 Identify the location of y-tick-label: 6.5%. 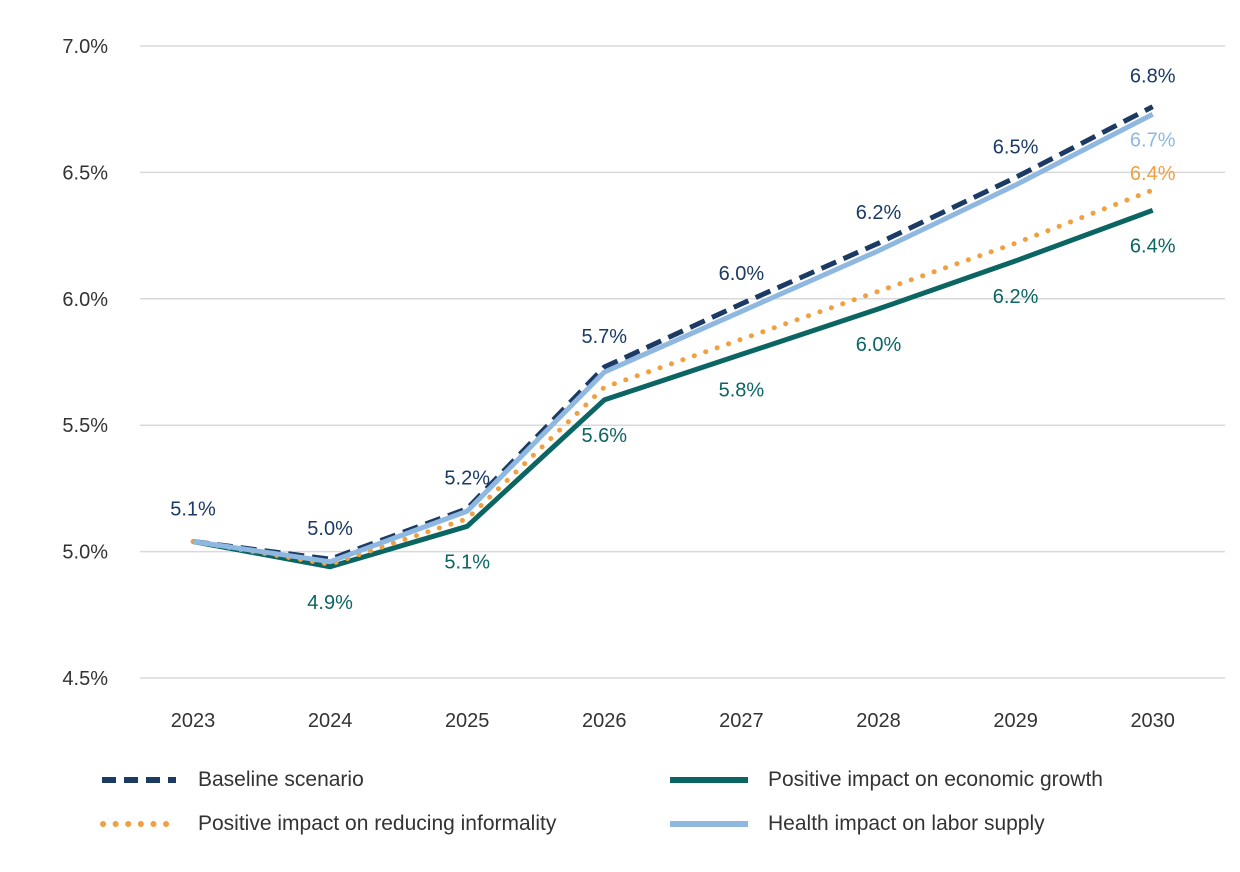
(85, 173).